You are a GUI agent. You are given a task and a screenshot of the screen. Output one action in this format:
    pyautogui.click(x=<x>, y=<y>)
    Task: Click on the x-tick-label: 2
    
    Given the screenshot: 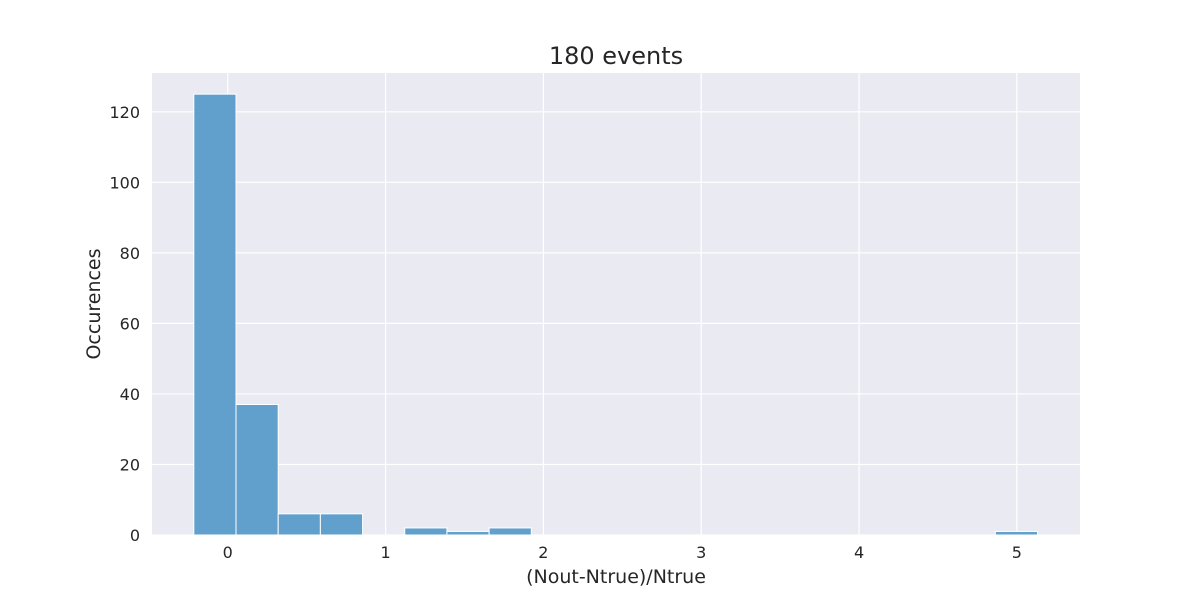 What is the action you would take?
    pyautogui.click(x=543, y=552)
    